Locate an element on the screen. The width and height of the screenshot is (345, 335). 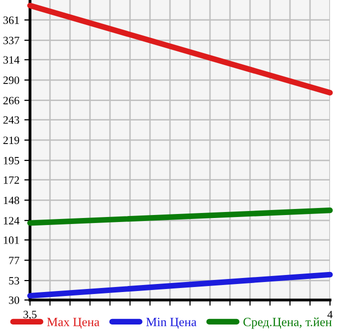
y-tick-label: 101 is located at coordinates (11, 240).